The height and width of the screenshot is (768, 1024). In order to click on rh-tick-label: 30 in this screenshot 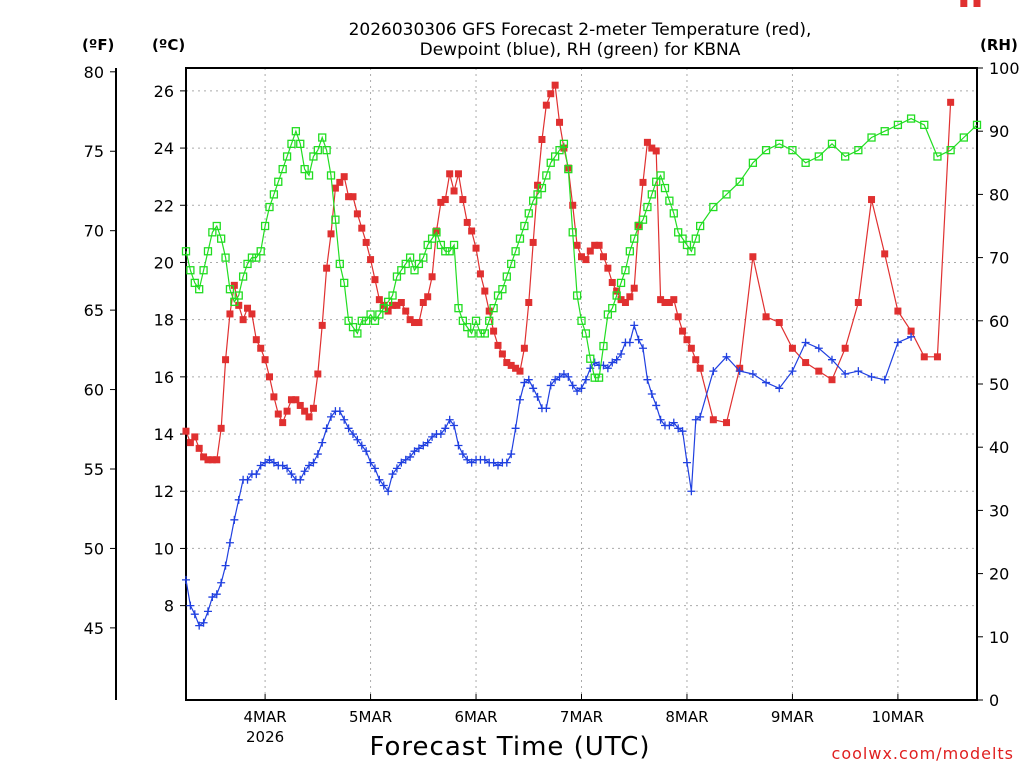, I will do `click(999, 510)`.